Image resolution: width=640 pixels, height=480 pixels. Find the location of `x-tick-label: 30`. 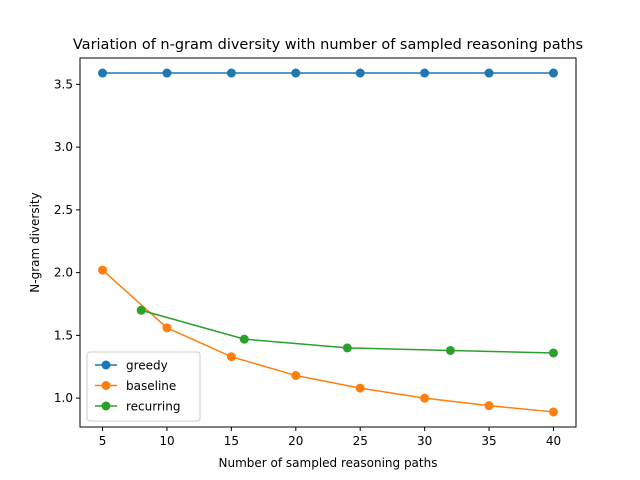

x-tick-label: 30 is located at coordinates (424, 441).